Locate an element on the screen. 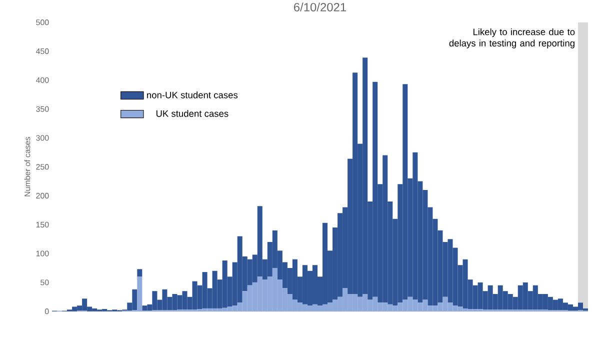 This screenshot has width=600, height=350. annotation: Likely to increase due to delays in testing and reporting is located at coordinates (512, 38).